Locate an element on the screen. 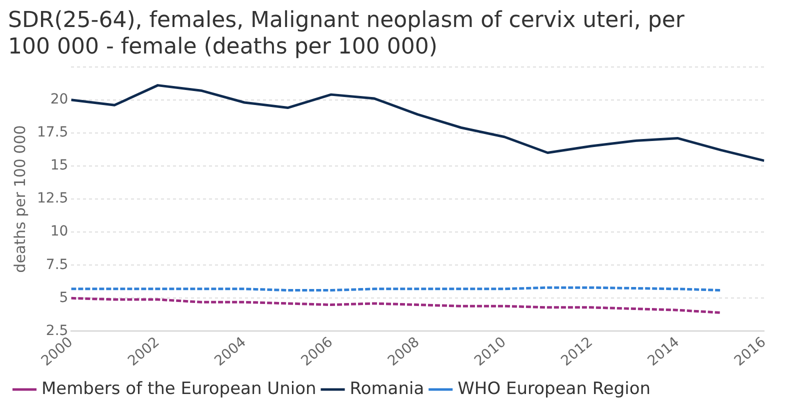 The width and height of the screenshot is (786, 418). legend-label: Romania is located at coordinates (387, 388).